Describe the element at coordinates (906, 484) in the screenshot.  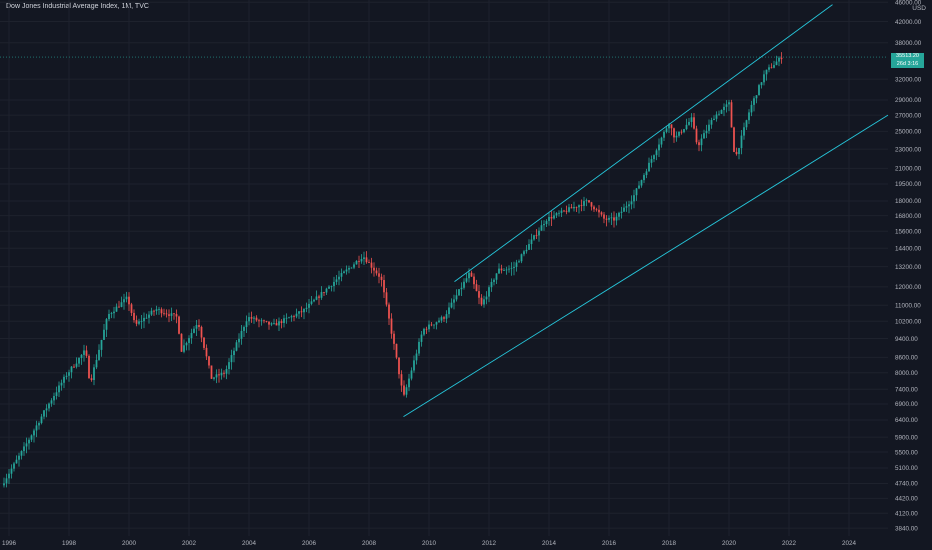
I see `price-axis-label: 4740.00` at that location.